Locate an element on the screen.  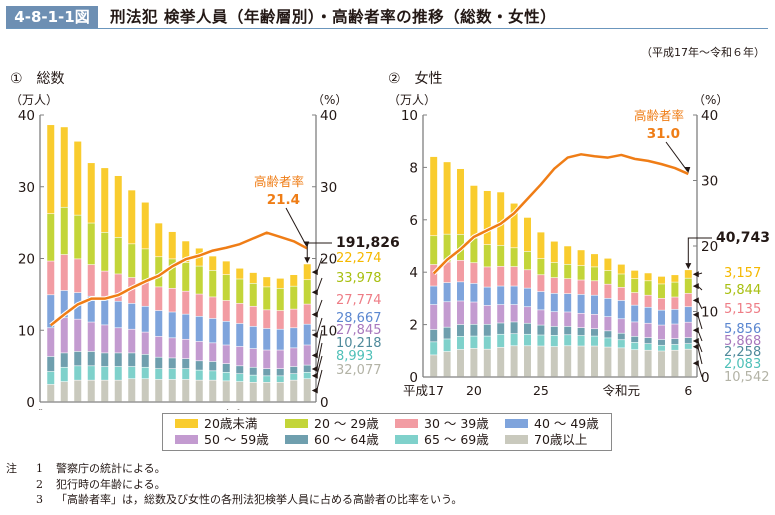
latest-value-label: 10,218 is located at coordinates (359, 343).